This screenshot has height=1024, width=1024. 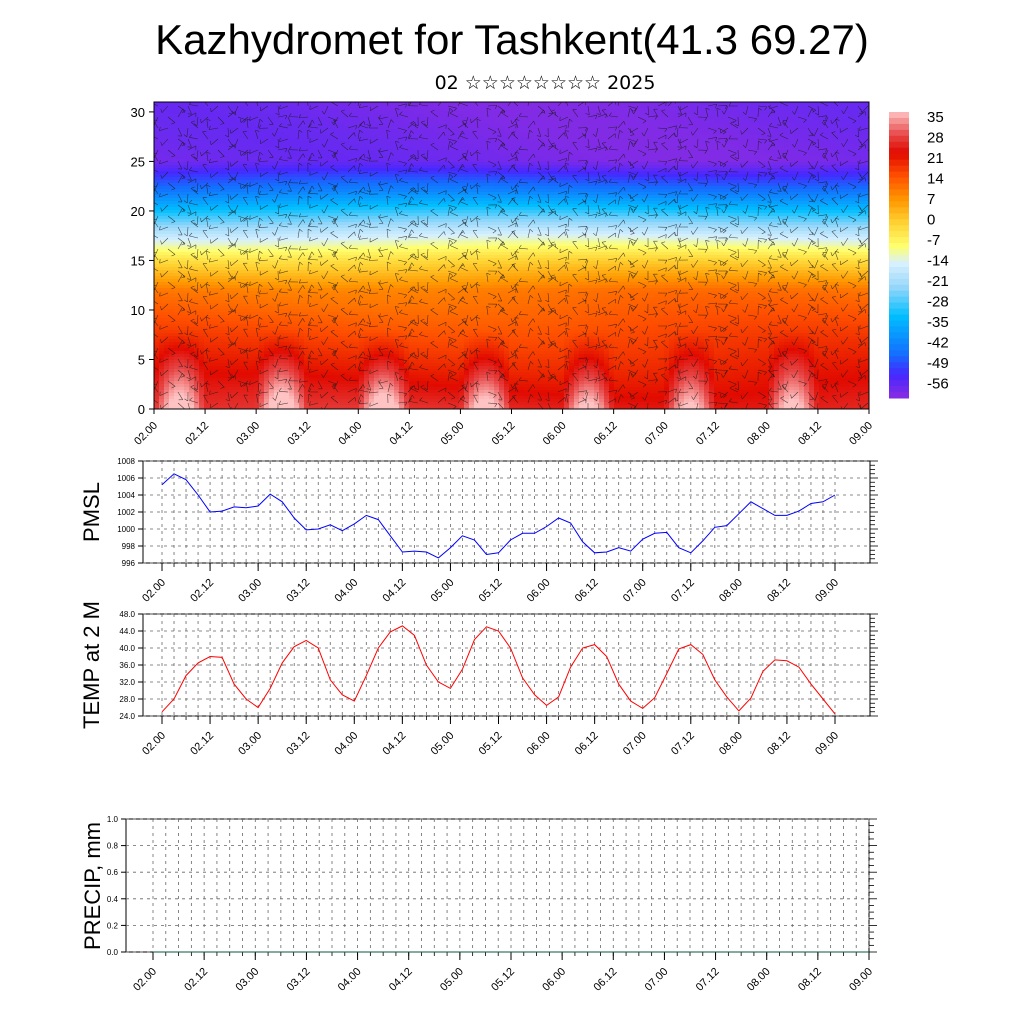 I want to click on pmsl-y-tick-label: 1000, so click(x=126, y=529).